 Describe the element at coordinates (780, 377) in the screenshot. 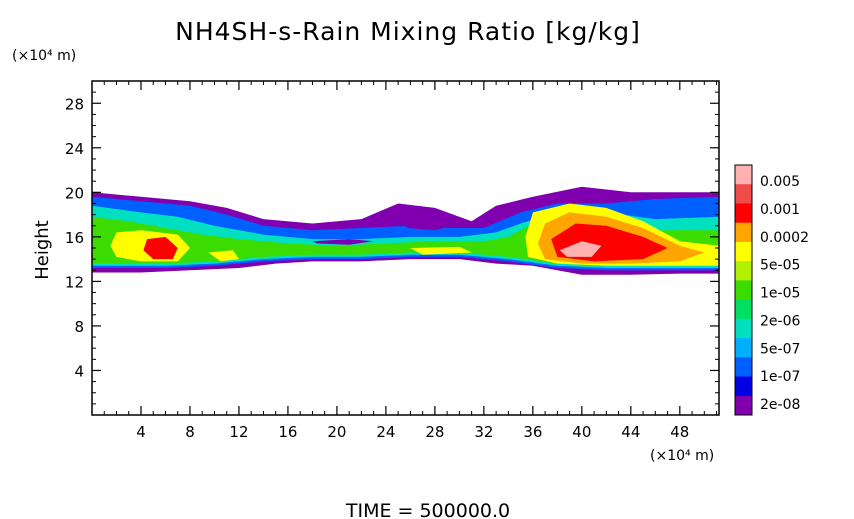

I see `colorbar-label: 1e-07` at that location.